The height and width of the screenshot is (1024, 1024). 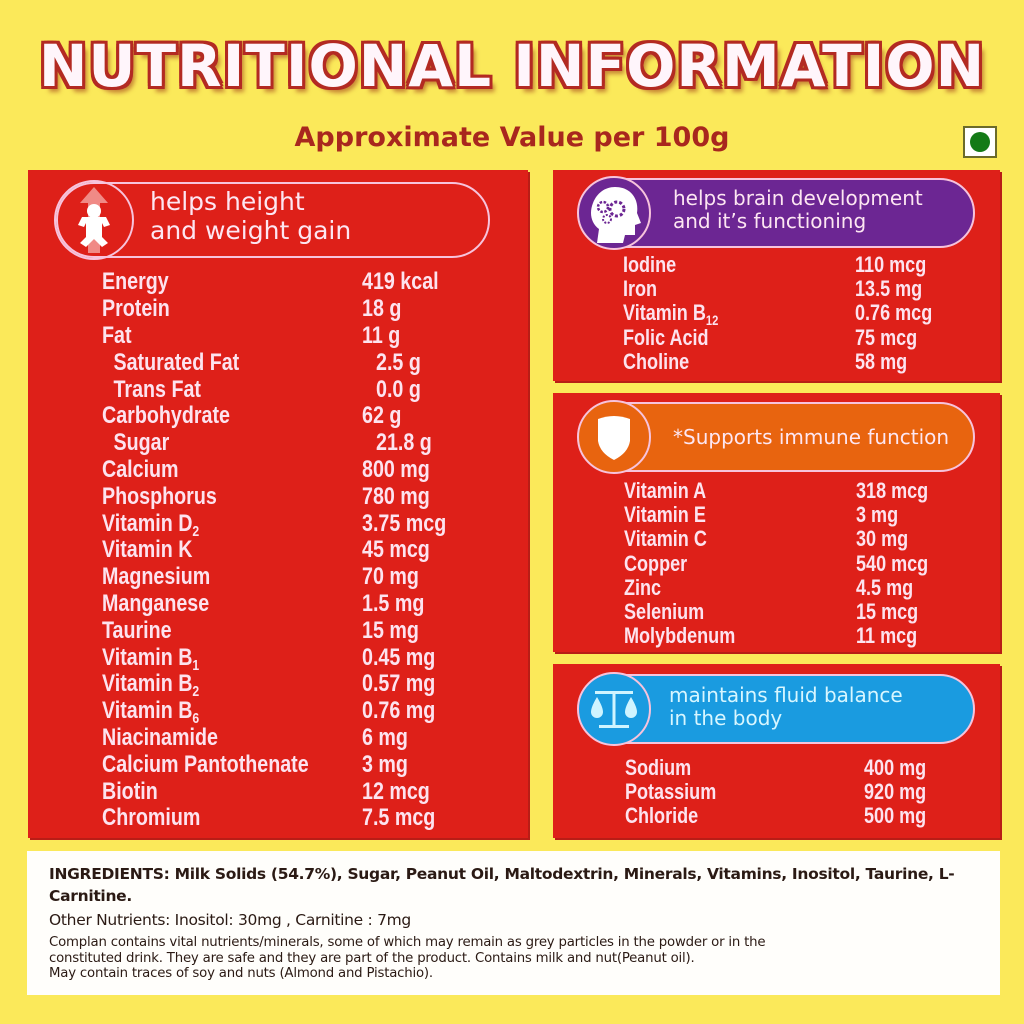 I want to click on nutrient-value: 0.45 mg, so click(x=399, y=657).